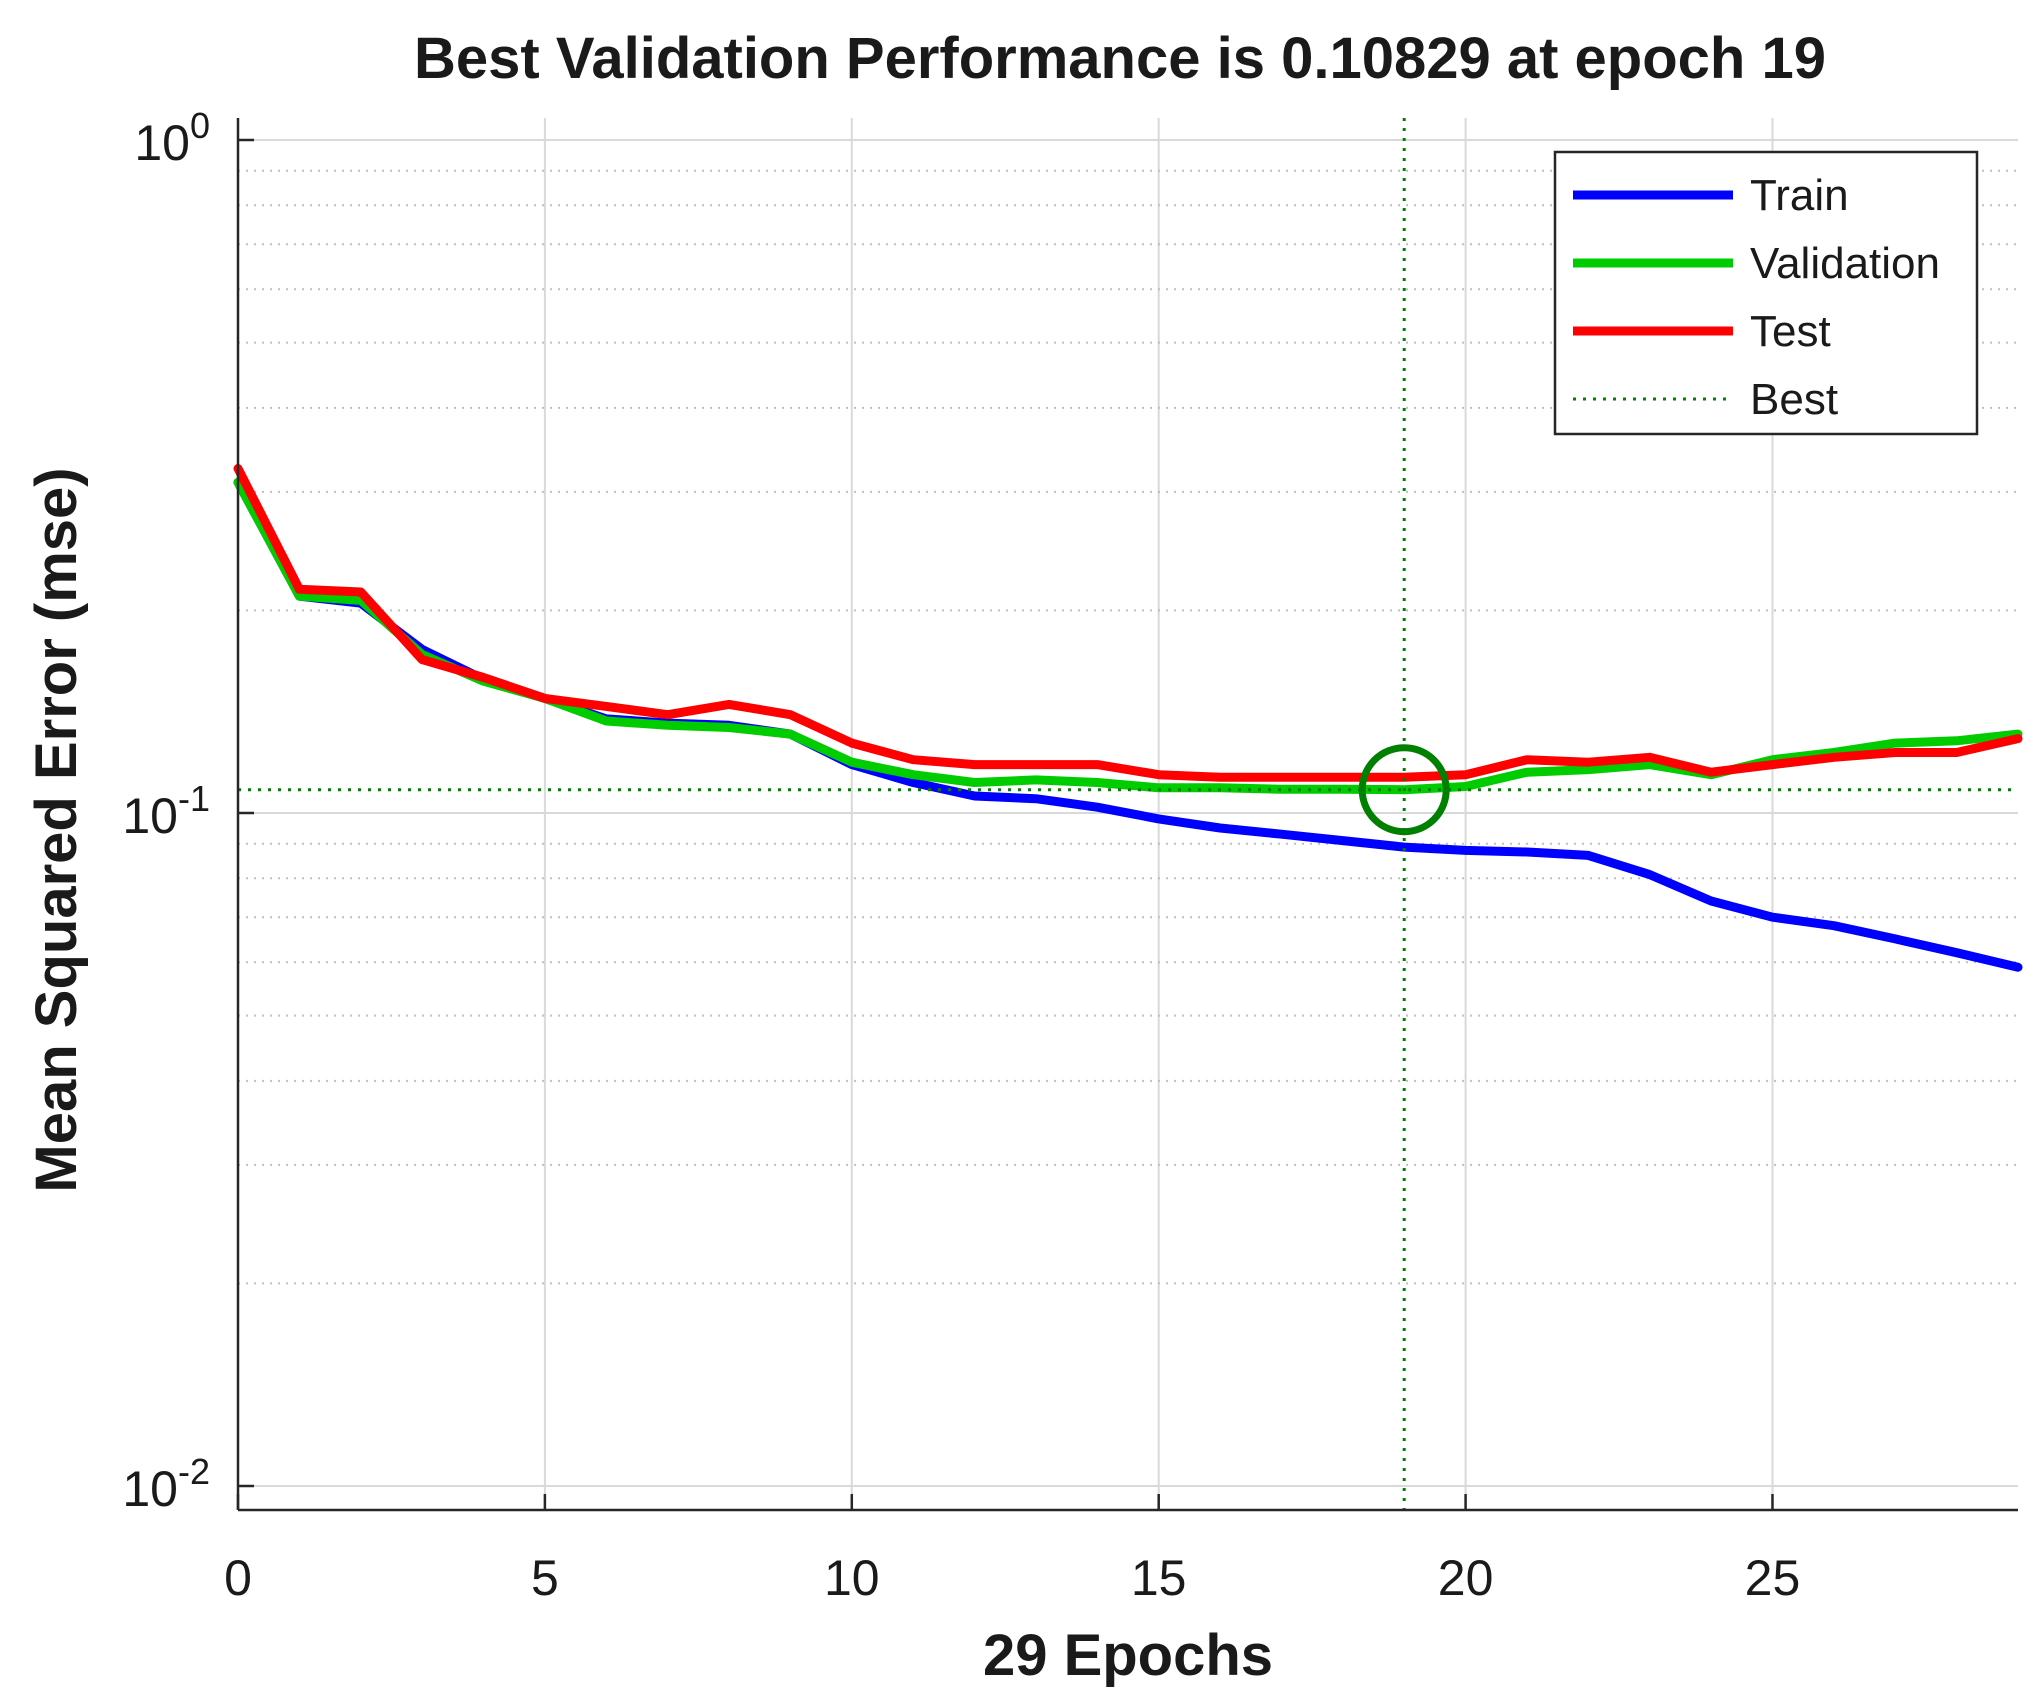 The width and height of the screenshot is (2043, 1691). I want to click on x-axis-label: 29 Epochs, so click(1128, 1655).